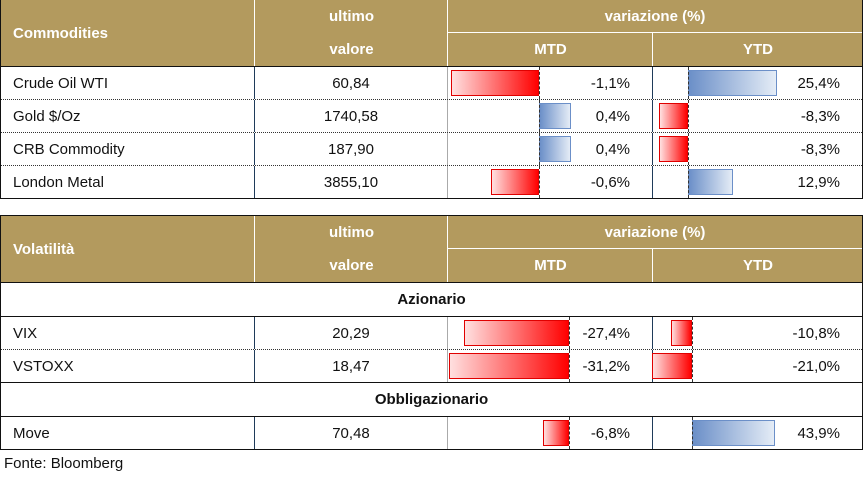  I want to click on mtd-value: -6,8%, so click(610, 433).